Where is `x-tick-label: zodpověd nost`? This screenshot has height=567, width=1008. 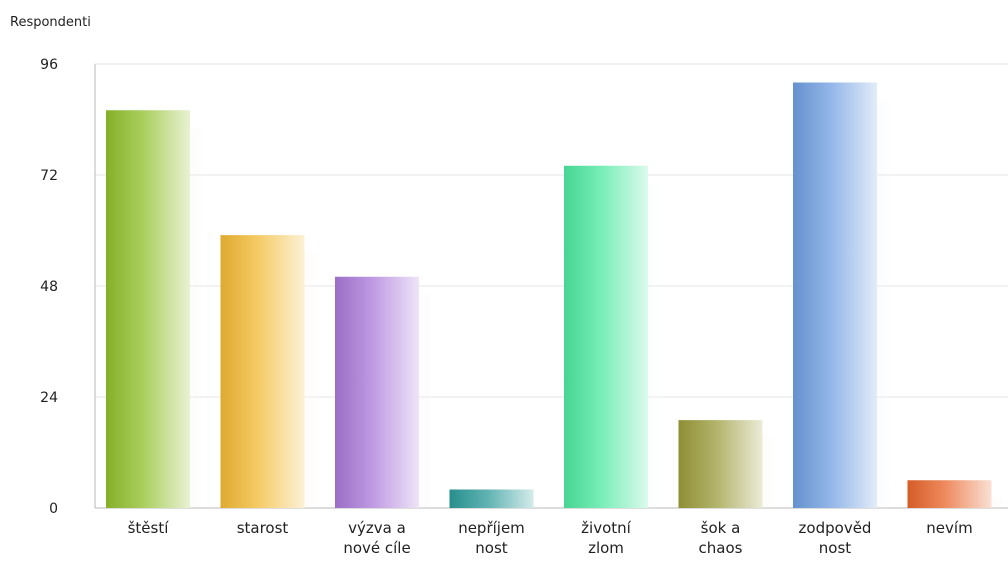 x-tick-label: zodpověd nost is located at coordinates (835, 538).